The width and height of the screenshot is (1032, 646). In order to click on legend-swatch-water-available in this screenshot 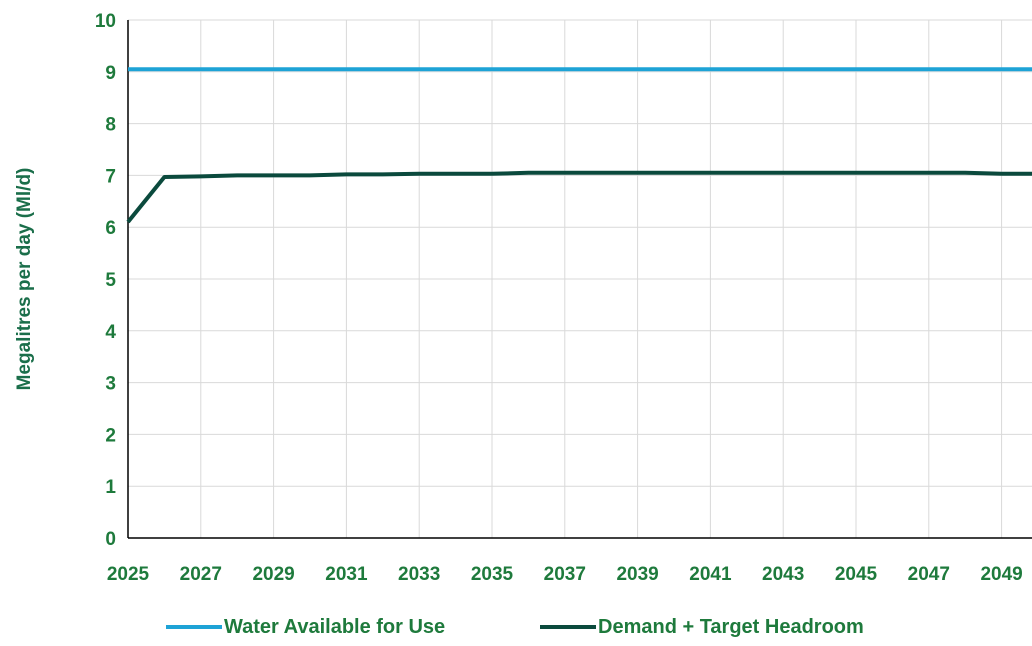, I will do `click(194, 627)`.